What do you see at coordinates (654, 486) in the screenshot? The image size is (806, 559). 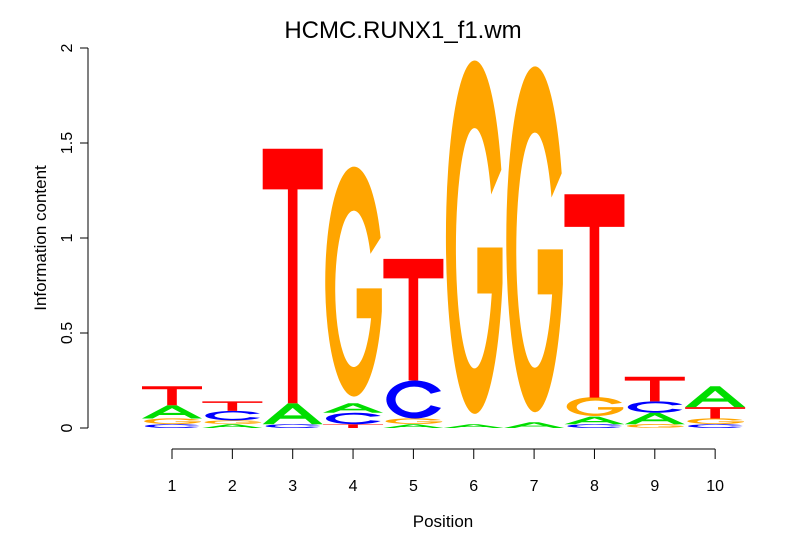 I see `x-tick-label: 9` at bounding box center [654, 486].